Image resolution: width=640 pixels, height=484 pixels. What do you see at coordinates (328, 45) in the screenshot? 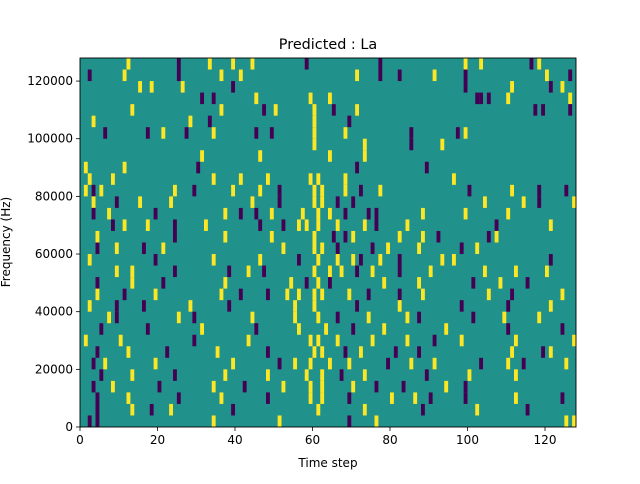
I see `chart-title: Predicted : La` at bounding box center [328, 45].